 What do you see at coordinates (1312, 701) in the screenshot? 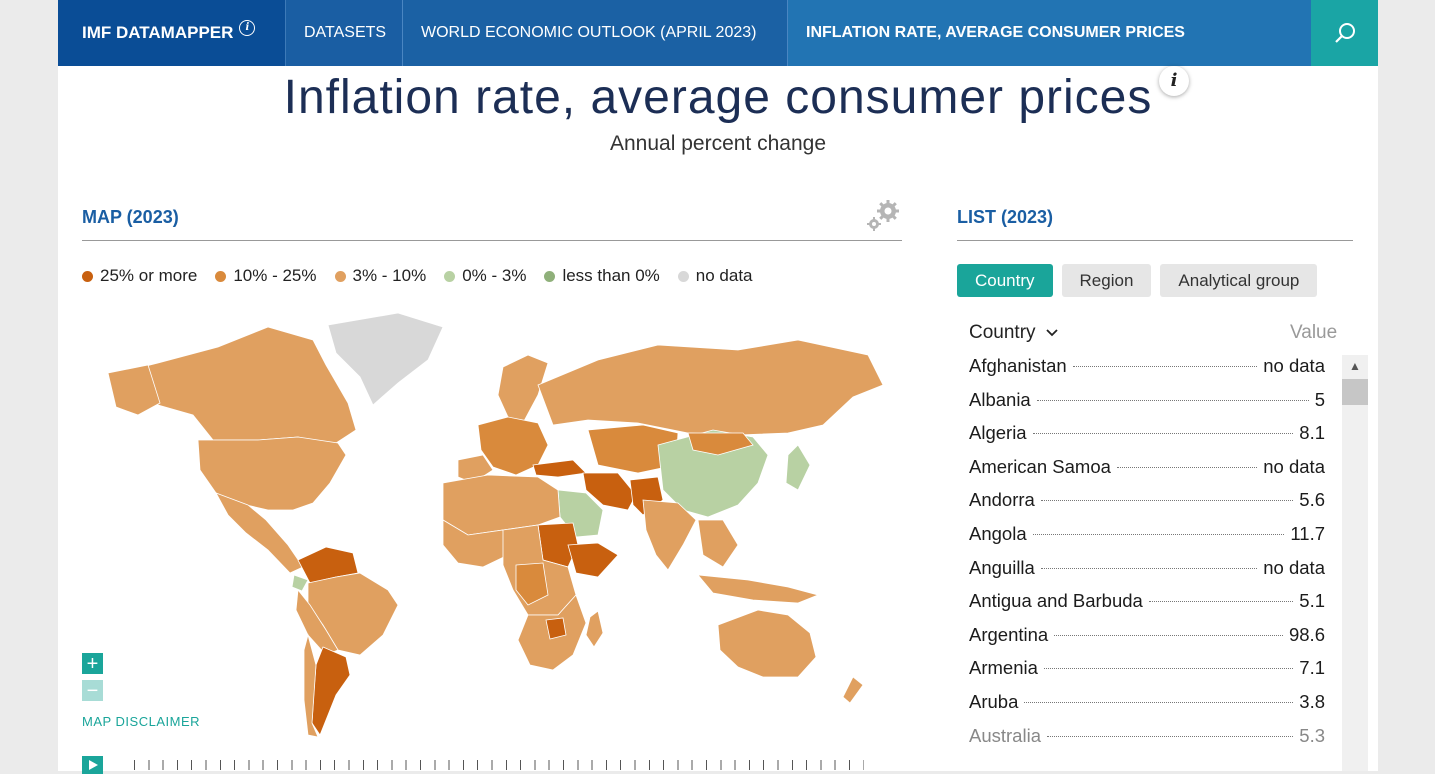
I see `country-value: 3.8` at bounding box center [1312, 701].